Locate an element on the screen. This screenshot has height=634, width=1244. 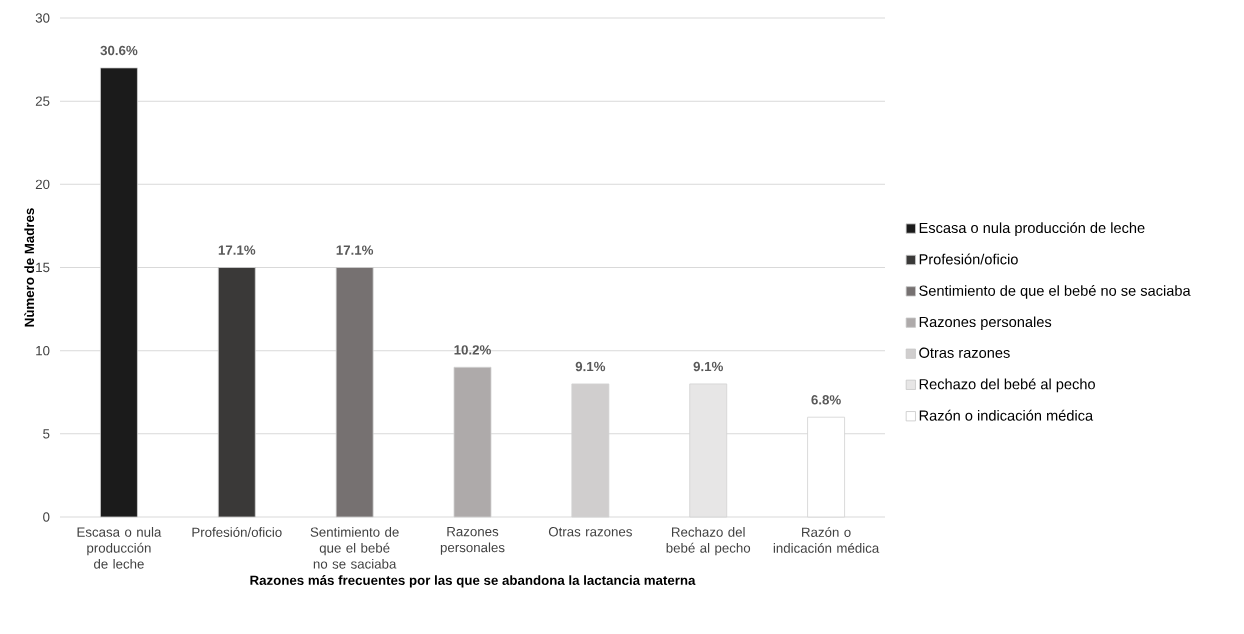
legend-label: Sentimiento de que el bebé no se saciaba is located at coordinates (1055, 291).